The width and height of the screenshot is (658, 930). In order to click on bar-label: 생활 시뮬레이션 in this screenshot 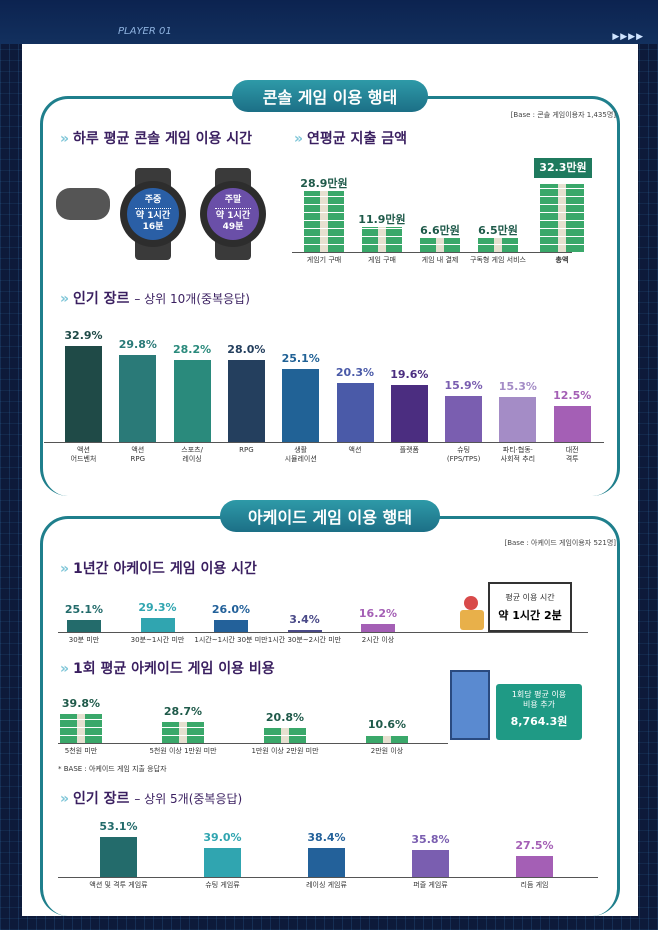, I will do `click(300, 454)`.